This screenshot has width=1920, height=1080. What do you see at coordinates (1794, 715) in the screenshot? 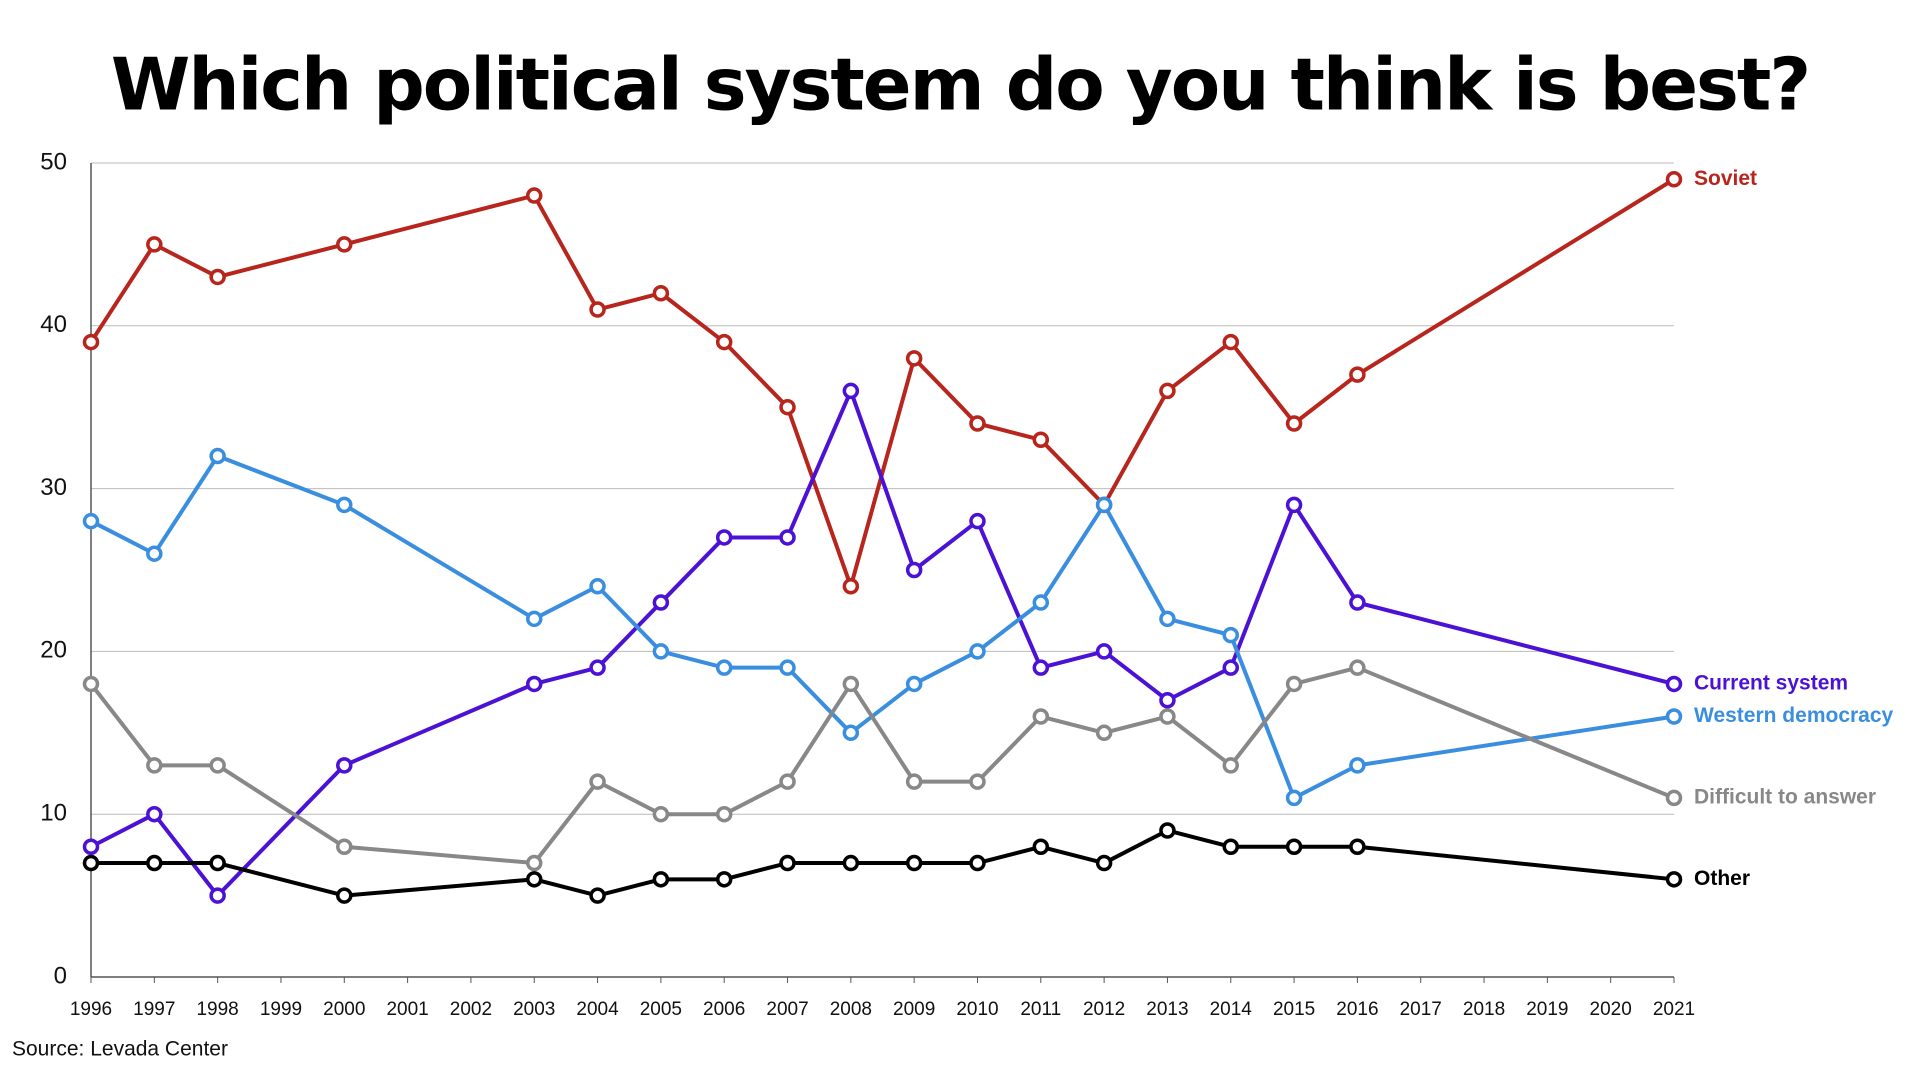
I see `series-label: Western democracy` at bounding box center [1794, 715].